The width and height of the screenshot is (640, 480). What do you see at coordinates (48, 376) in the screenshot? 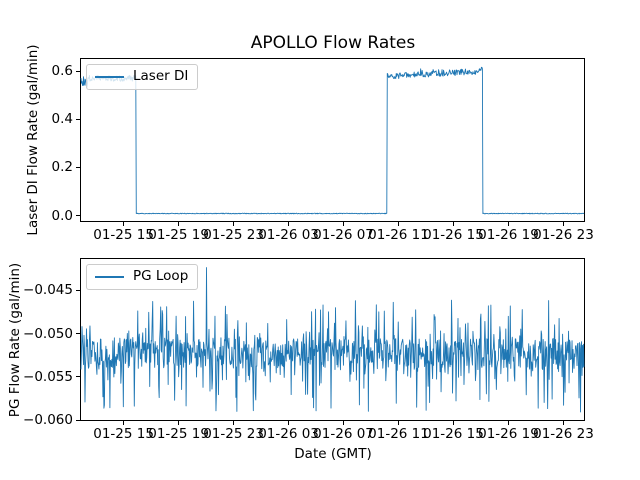
I see `y-tick-label: −0.055` at bounding box center [48, 376].